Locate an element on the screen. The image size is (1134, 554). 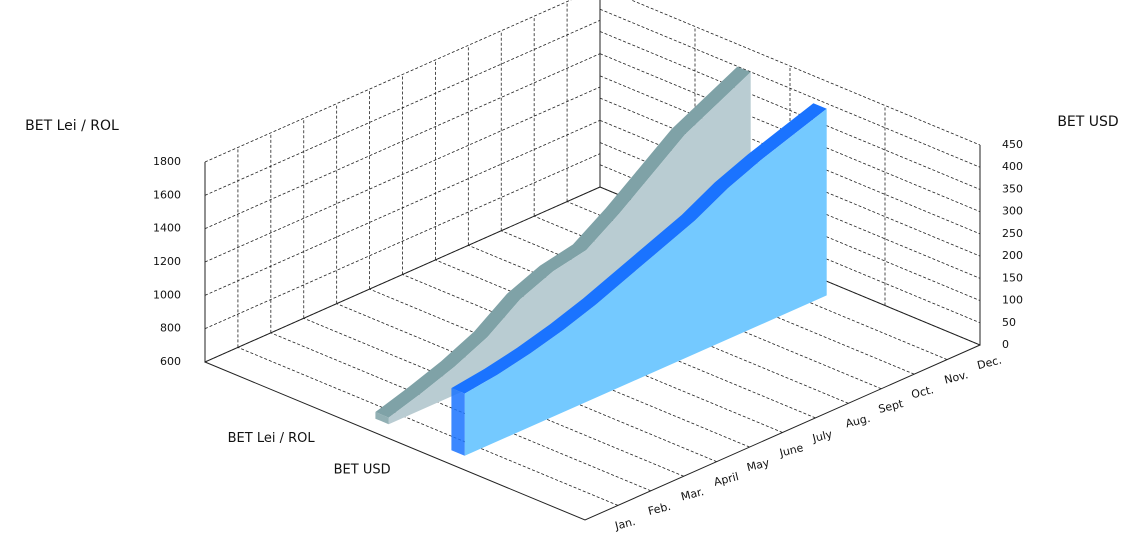
y-tick-label: 1800 is located at coordinates (167, 161).